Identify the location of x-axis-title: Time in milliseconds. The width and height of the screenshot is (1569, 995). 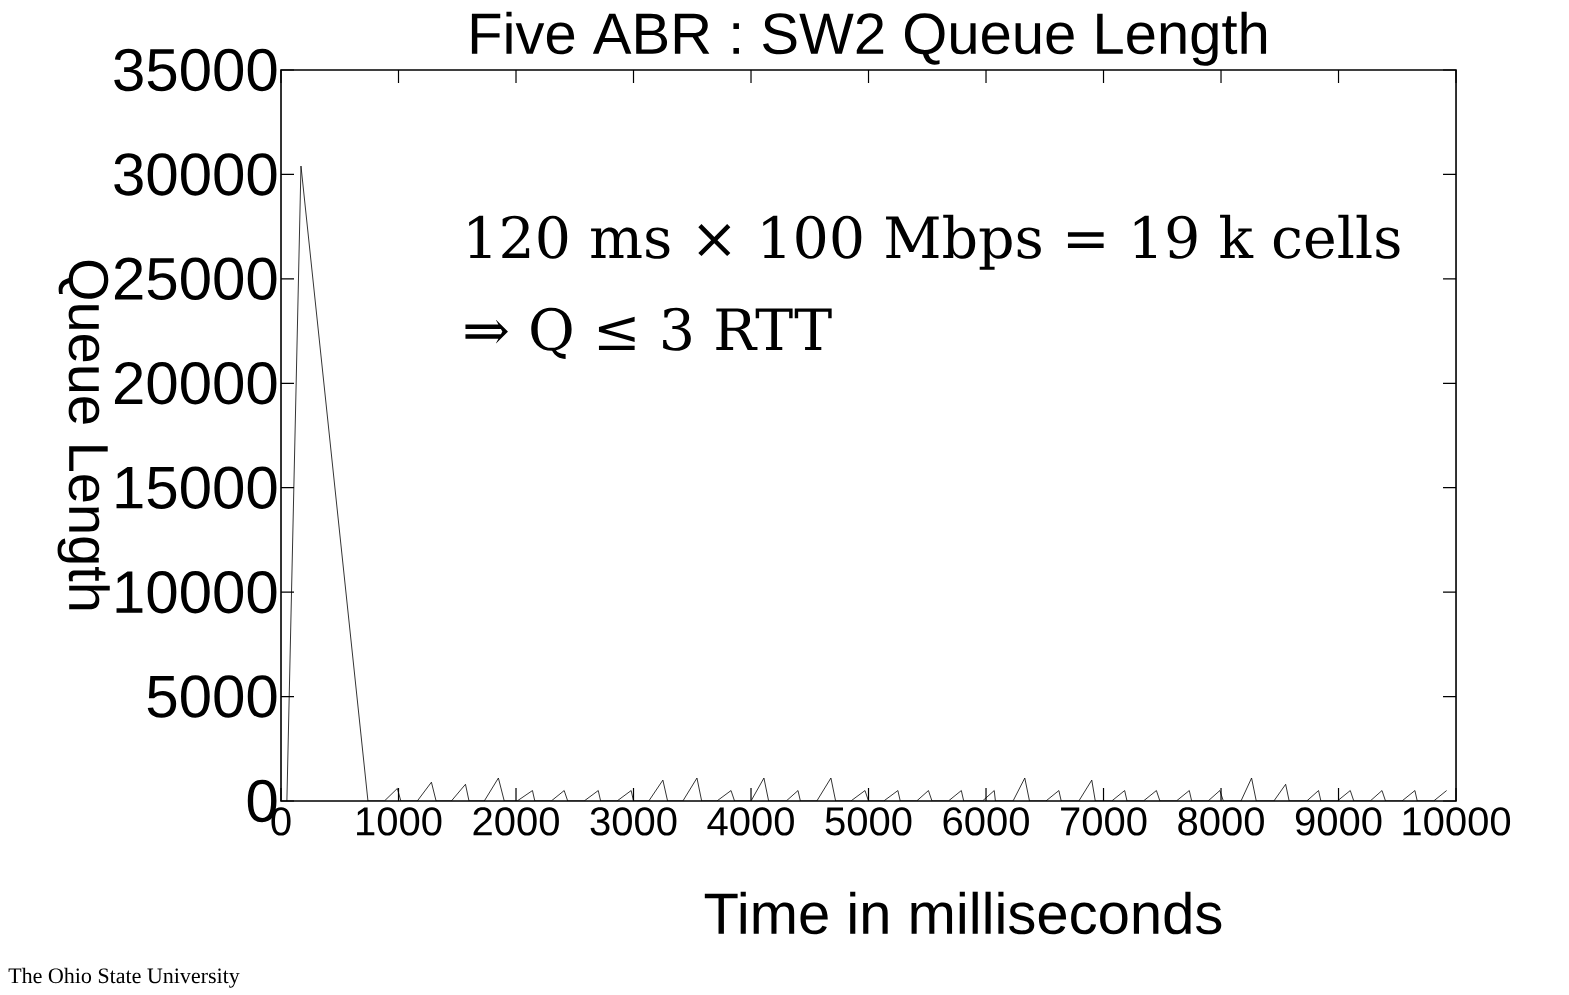
(963, 913).